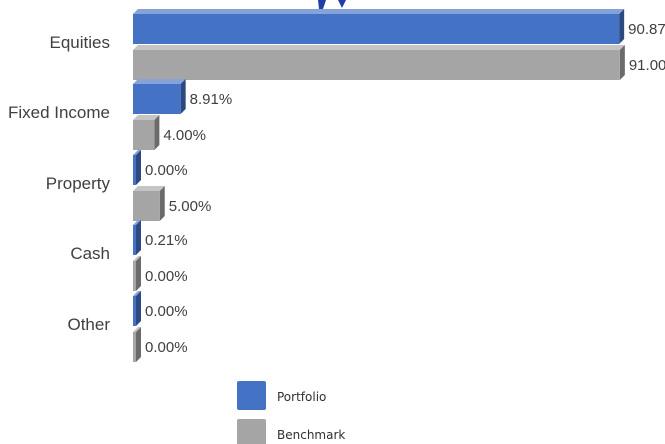 The width and height of the screenshot is (665, 444). I want to click on data-label: 5.00%, so click(190, 206).